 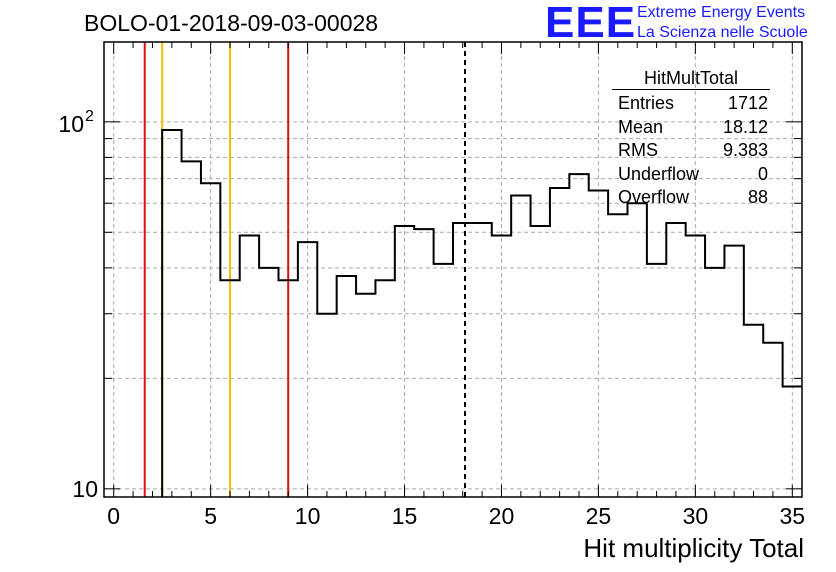 I want to click on x-tick-label: 20, so click(x=502, y=516).